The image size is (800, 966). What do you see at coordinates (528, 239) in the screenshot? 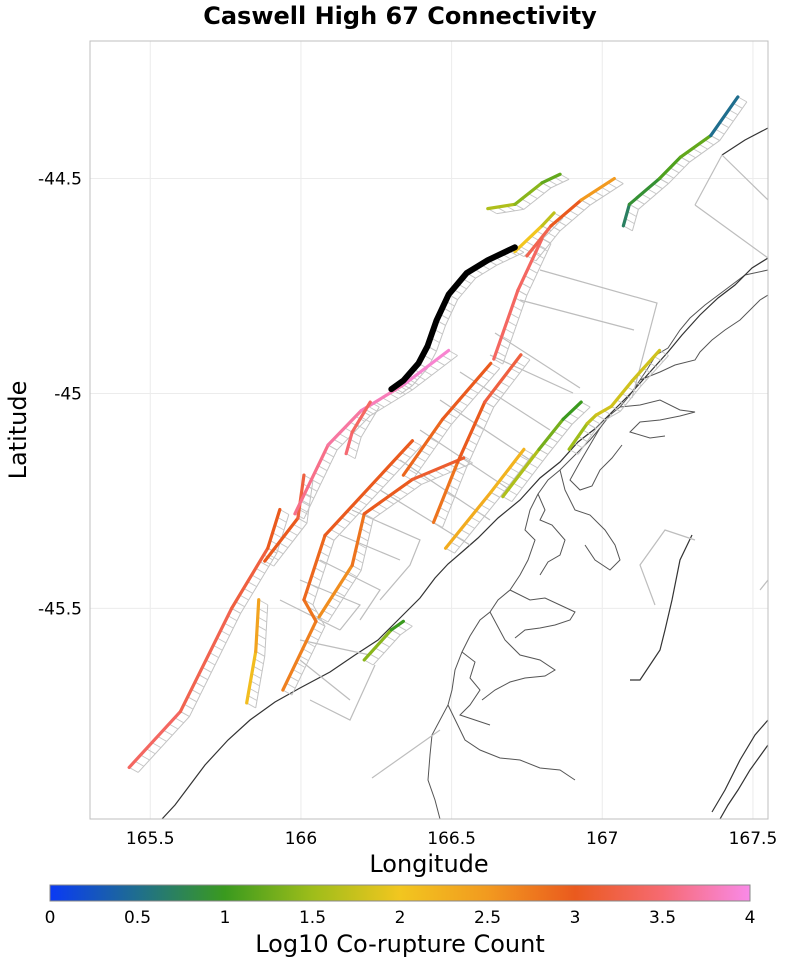
I see `rupture-segment-offshore-north-c` at bounding box center [528, 239].